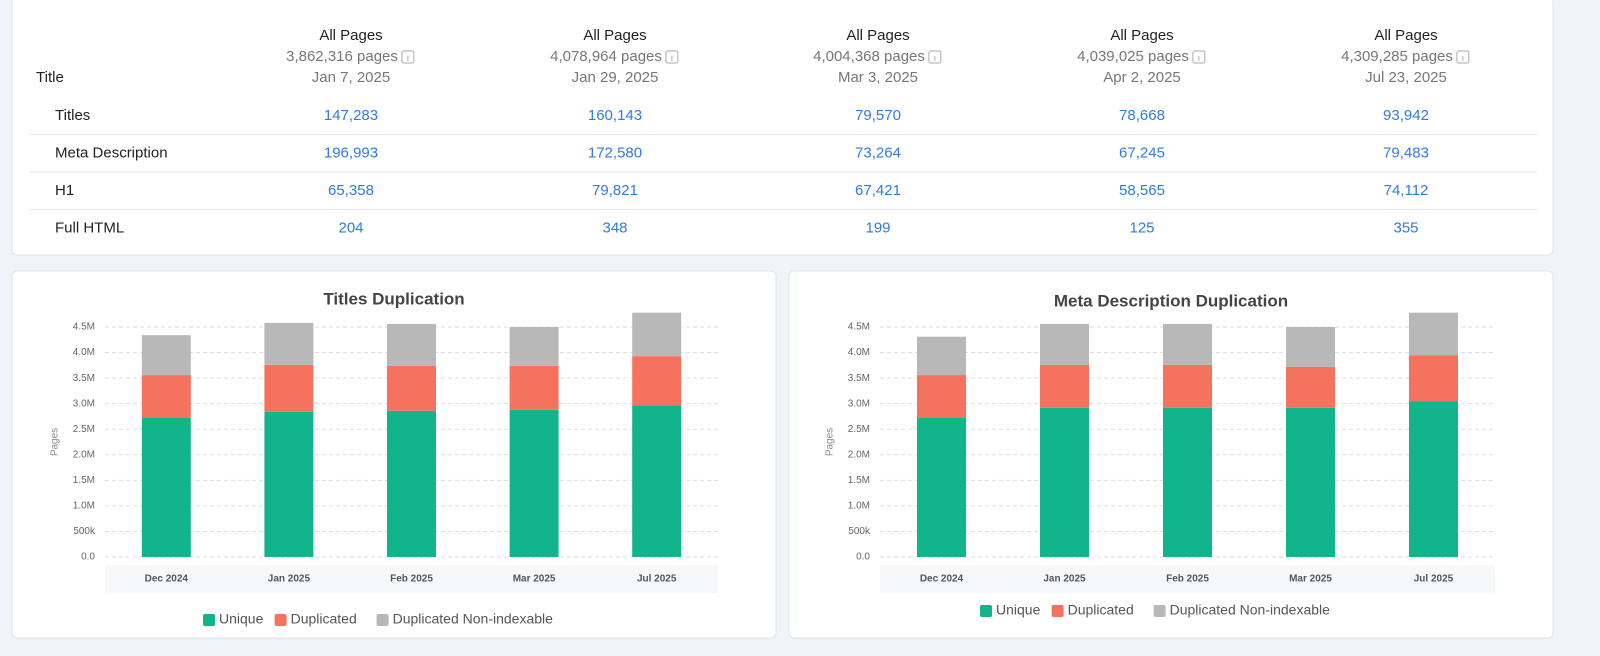  What do you see at coordinates (606, 56) in the screenshot?
I see `column-pages: 4,078,964 pages` at bounding box center [606, 56].